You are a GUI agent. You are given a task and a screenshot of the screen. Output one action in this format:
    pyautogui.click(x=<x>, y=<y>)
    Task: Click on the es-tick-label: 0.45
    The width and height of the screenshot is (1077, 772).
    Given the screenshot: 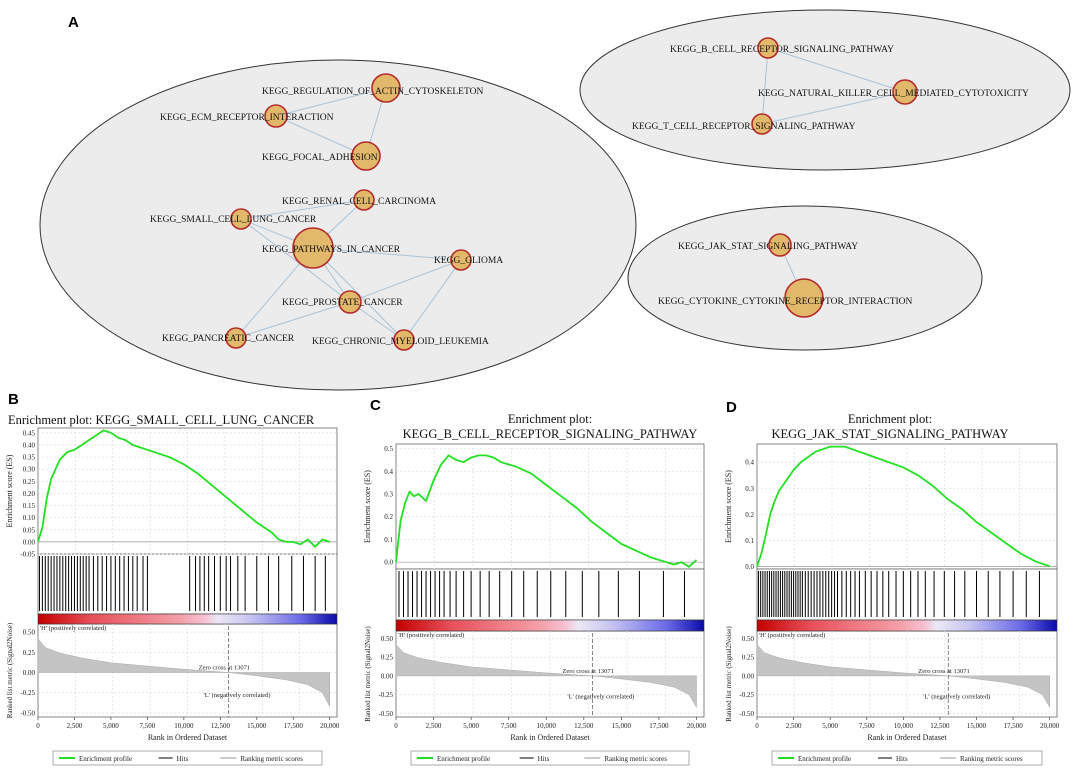 What is the action you would take?
    pyautogui.click(x=29, y=433)
    